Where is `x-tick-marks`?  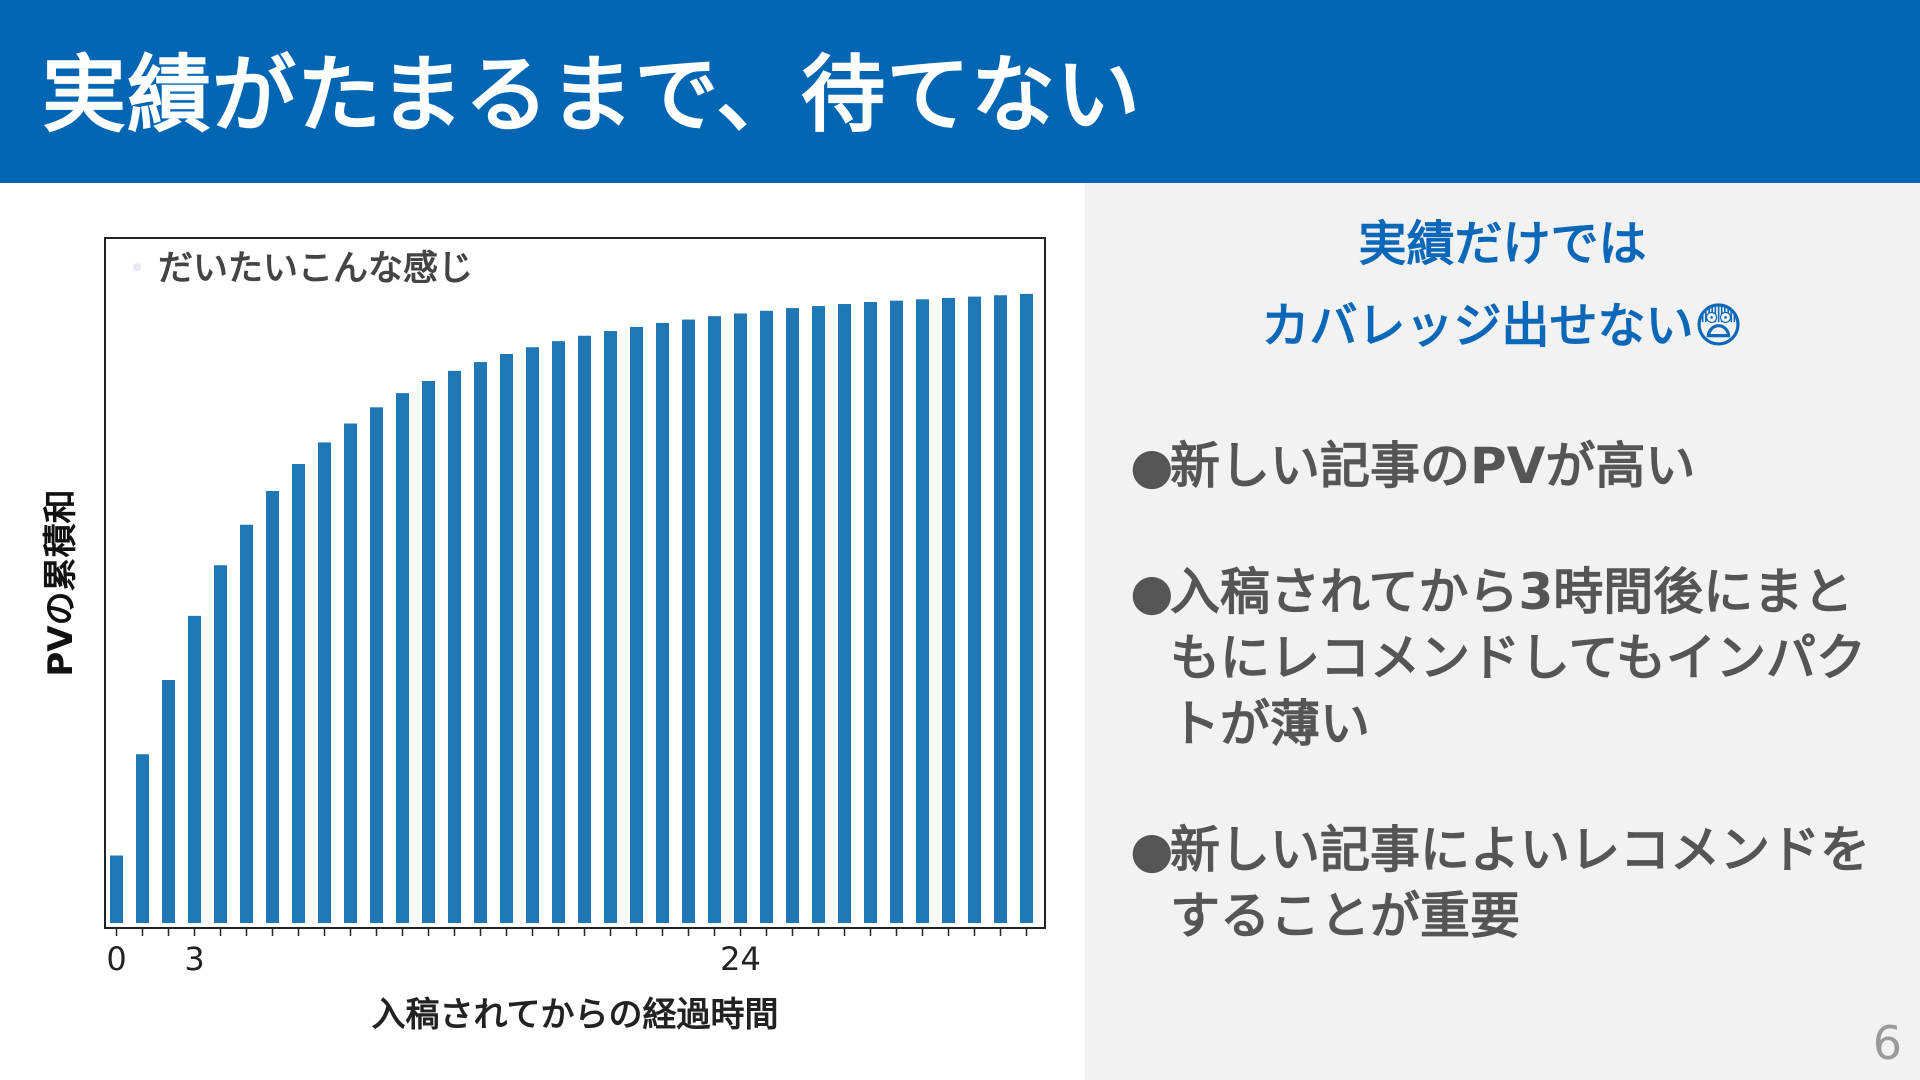
x-tick-marks is located at coordinates (571, 932).